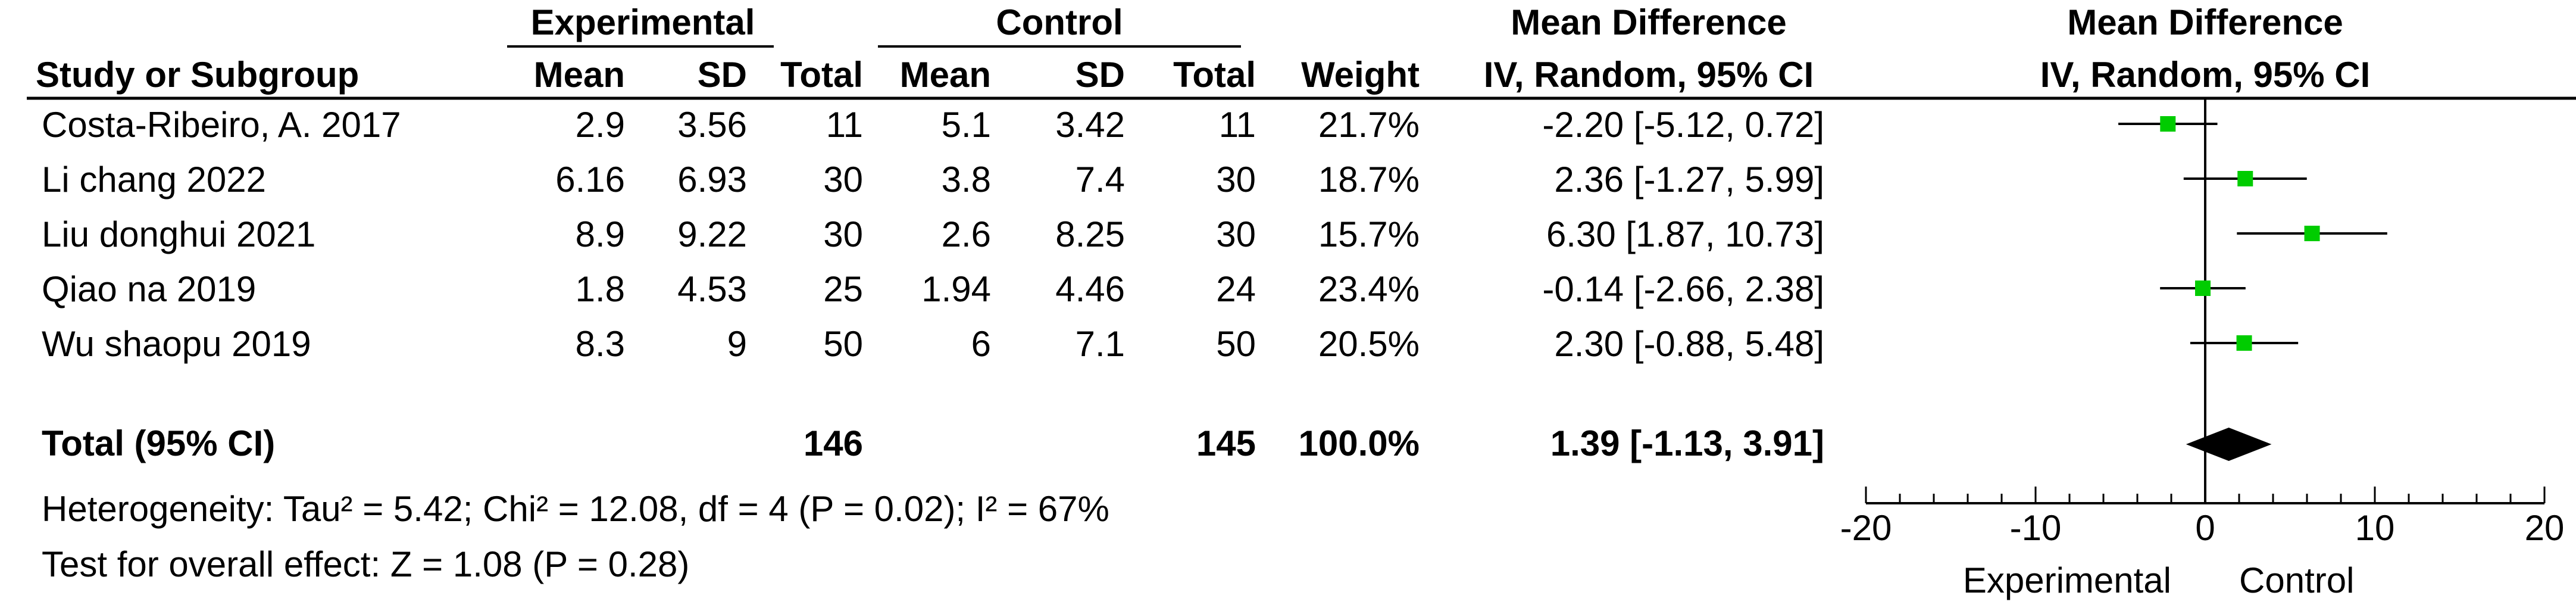  I want to click on ctl-sd: 8.25, so click(1090, 234).